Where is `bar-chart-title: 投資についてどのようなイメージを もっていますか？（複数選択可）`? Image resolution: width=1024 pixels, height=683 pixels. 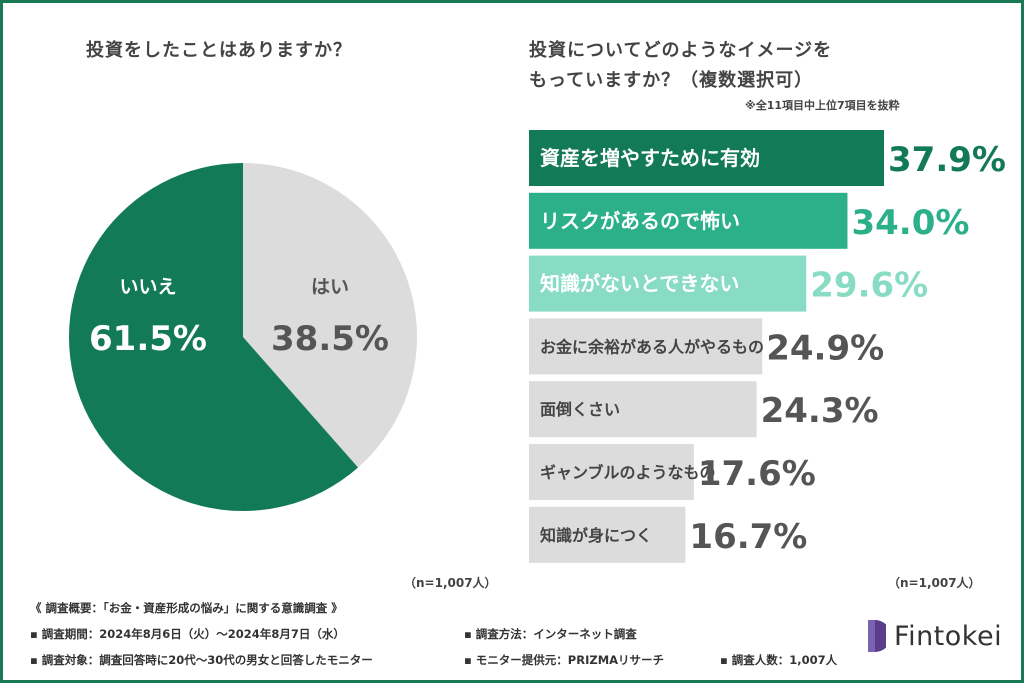
bar-chart-title: 投資についてどのようなイメージを もっていますか？（複数選択可） is located at coordinates (749, 66).